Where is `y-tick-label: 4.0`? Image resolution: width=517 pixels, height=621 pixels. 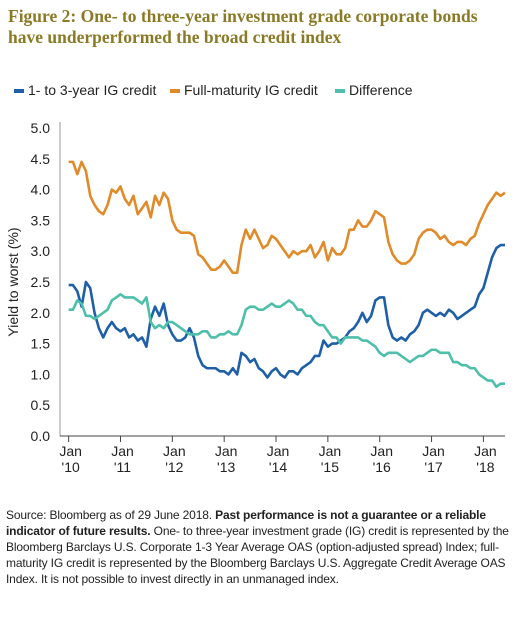
y-tick-label: 4.0 is located at coordinates (41, 190).